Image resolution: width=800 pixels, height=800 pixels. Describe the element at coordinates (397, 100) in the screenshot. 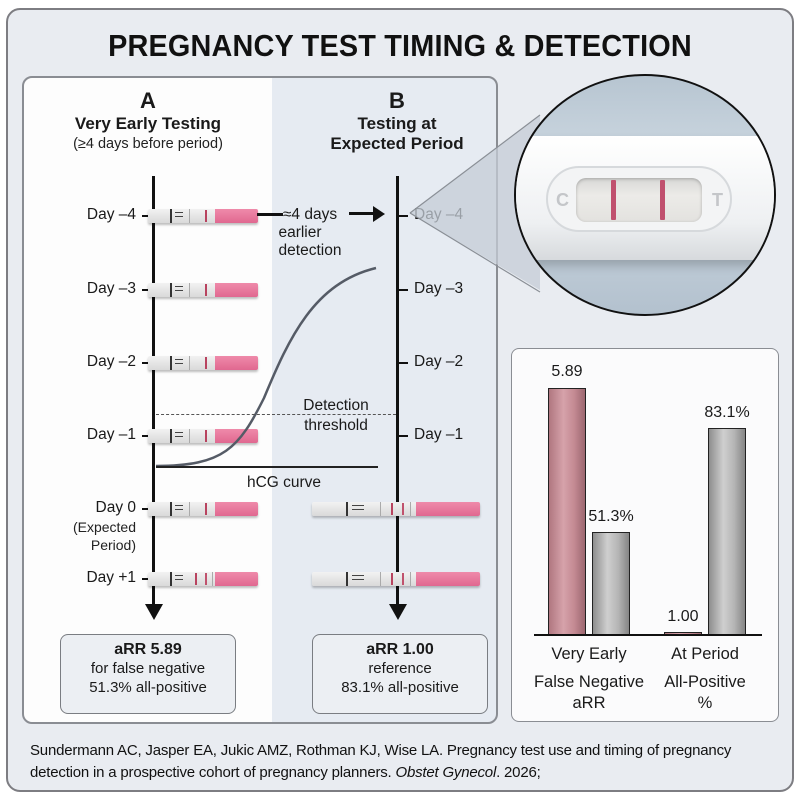

I see `panel-b-letter: B` at that location.